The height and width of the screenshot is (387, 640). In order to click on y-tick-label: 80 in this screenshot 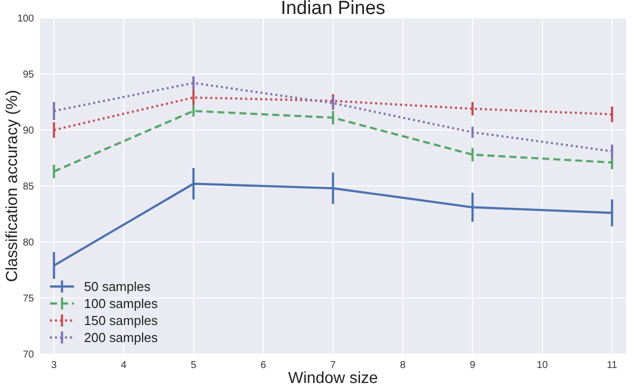, I will do `click(28, 243)`.